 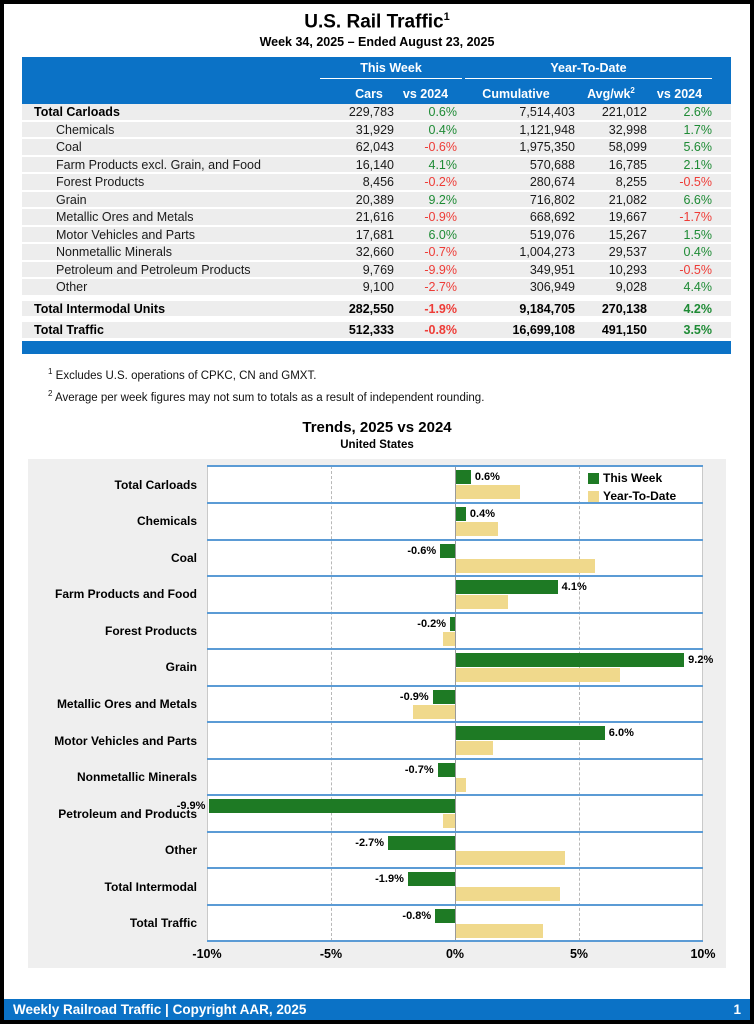 What do you see at coordinates (482, 514) in the screenshot?
I see `bar-value-label: 0.4%` at bounding box center [482, 514].